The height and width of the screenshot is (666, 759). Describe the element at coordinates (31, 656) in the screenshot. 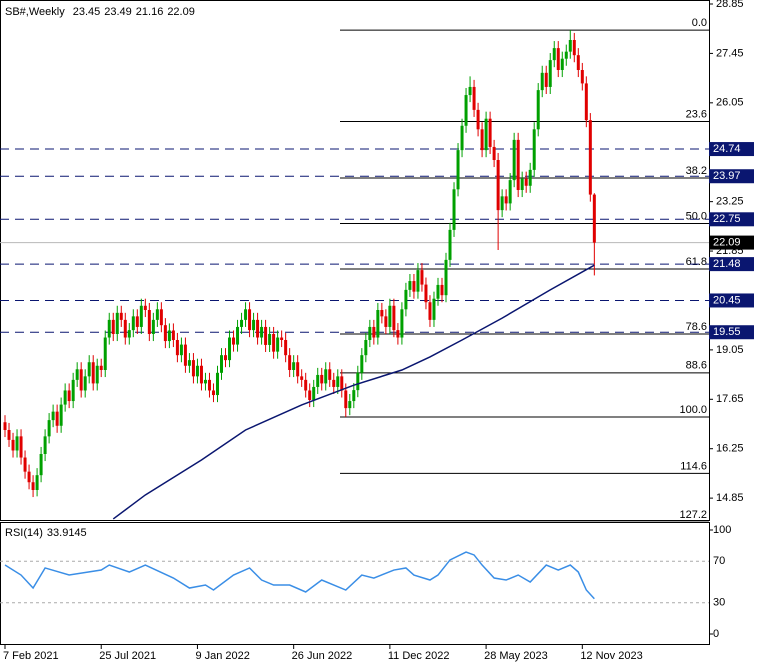

I see `x-tick-label: 7 Feb 2021` at that location.